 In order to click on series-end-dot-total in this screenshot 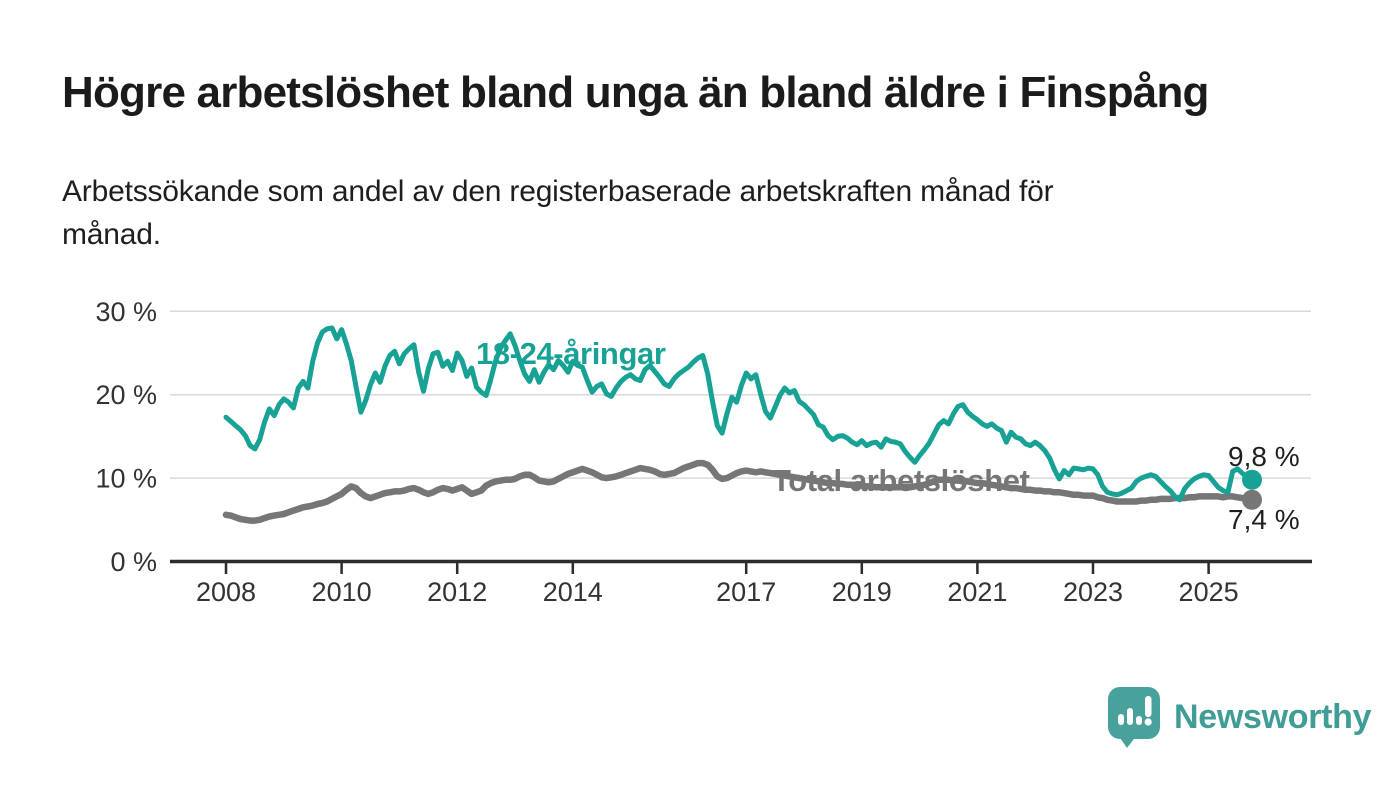, I will do `click(1252, 499)`.